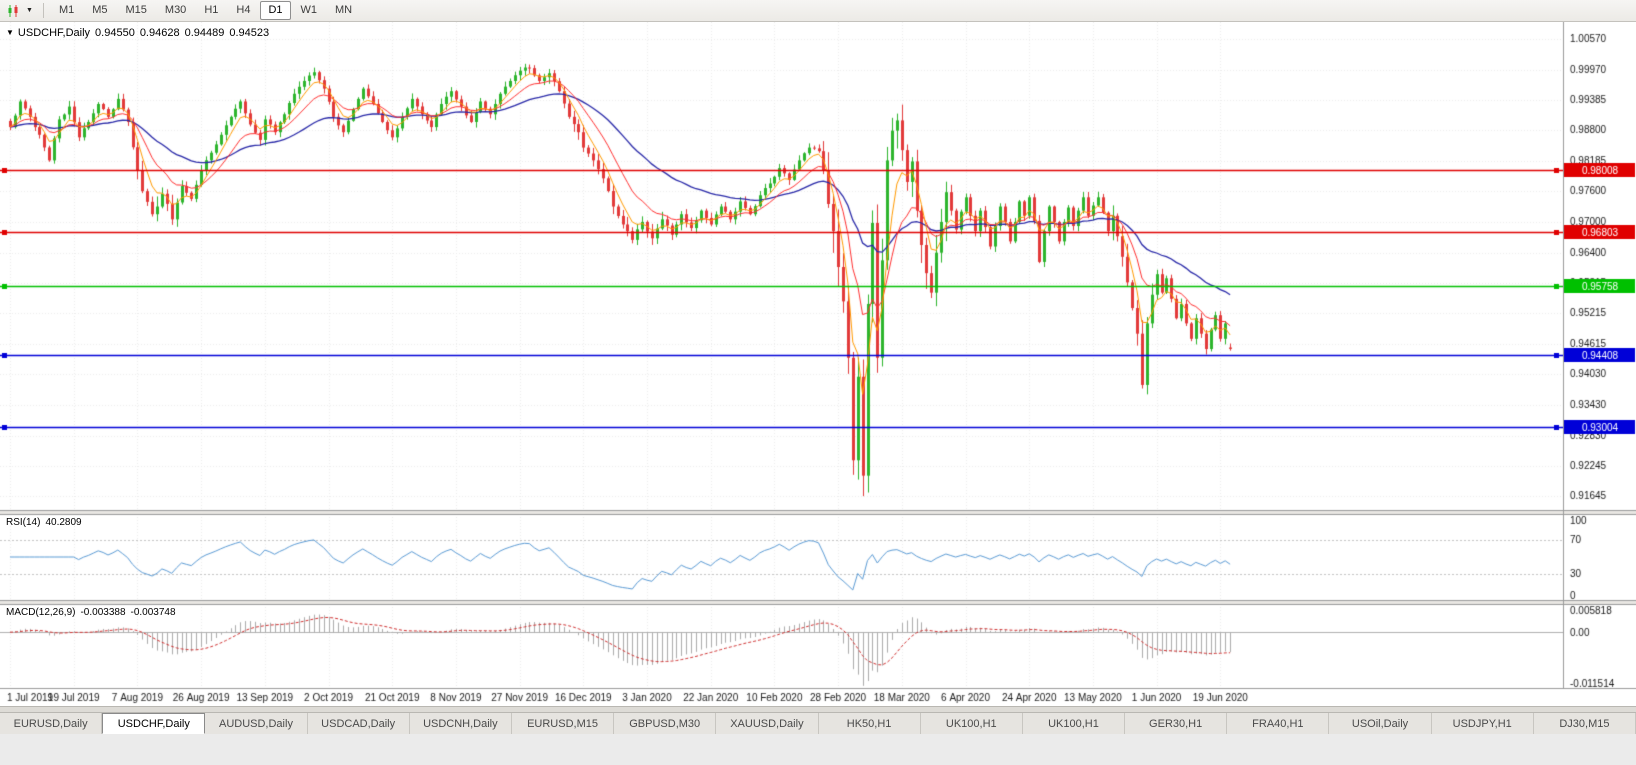 This screenshot has width=1636, height=765. I want to click on window-bottom-filler, so click(818, 749).